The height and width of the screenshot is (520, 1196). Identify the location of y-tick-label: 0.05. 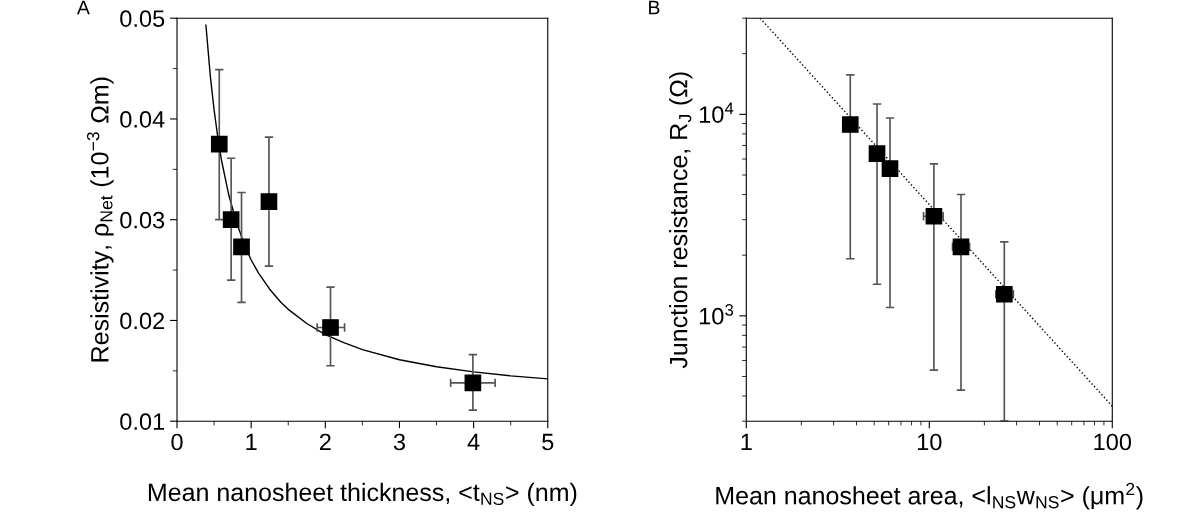
(142, 18).